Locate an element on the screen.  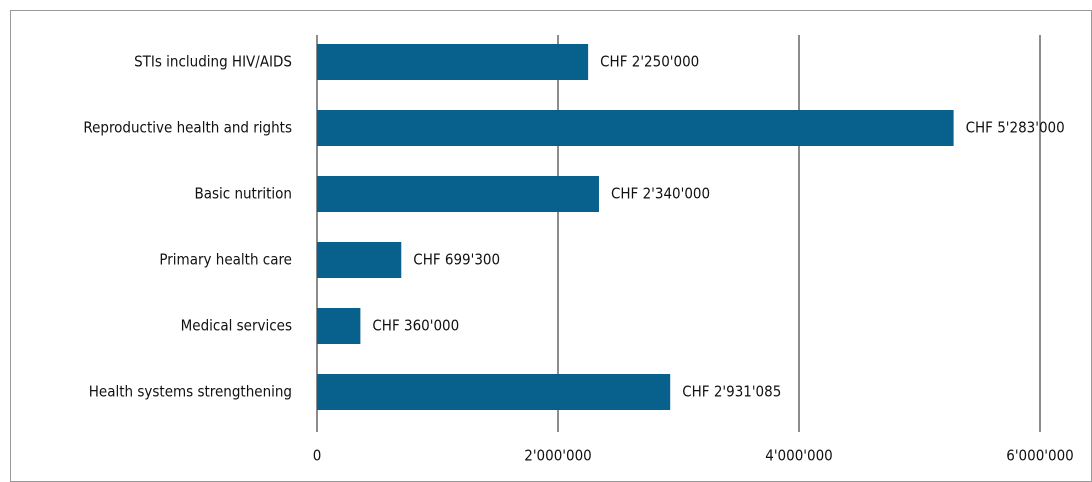
data-label: CHF 2'931'085 is located at coordinates (731, 392).